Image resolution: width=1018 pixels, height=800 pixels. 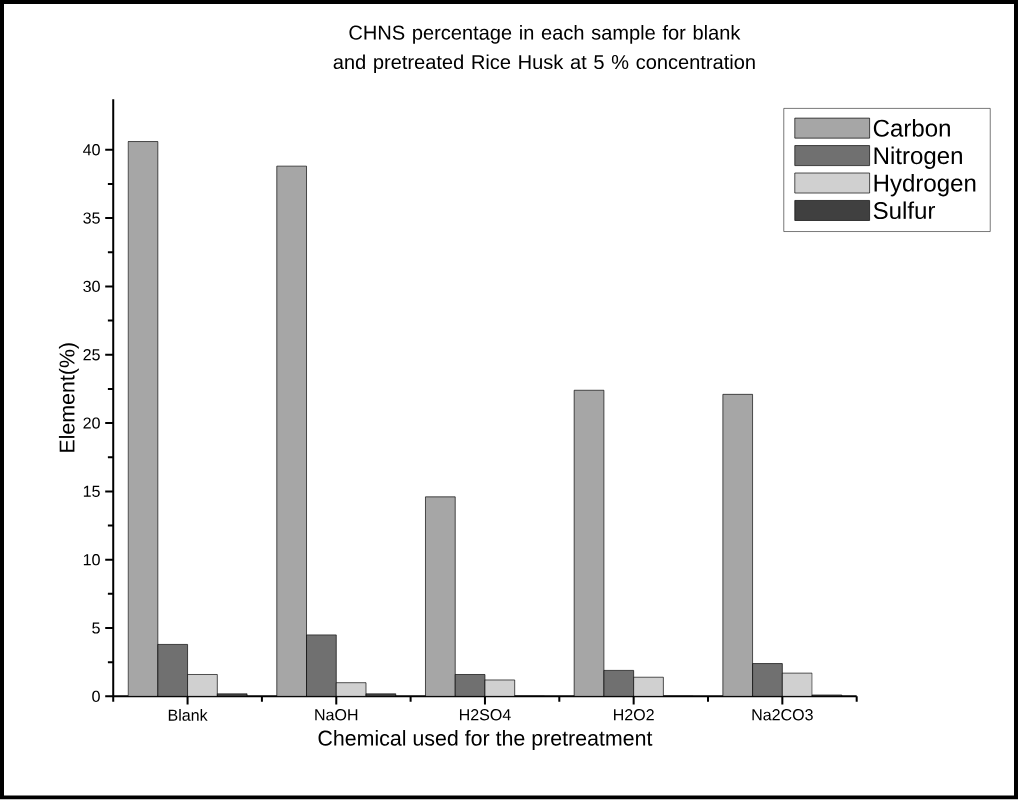 What do you see at coordinates (91, 492) in the screenshot?
I see `y-tick-label: 15` at bounding box center [91, 492].